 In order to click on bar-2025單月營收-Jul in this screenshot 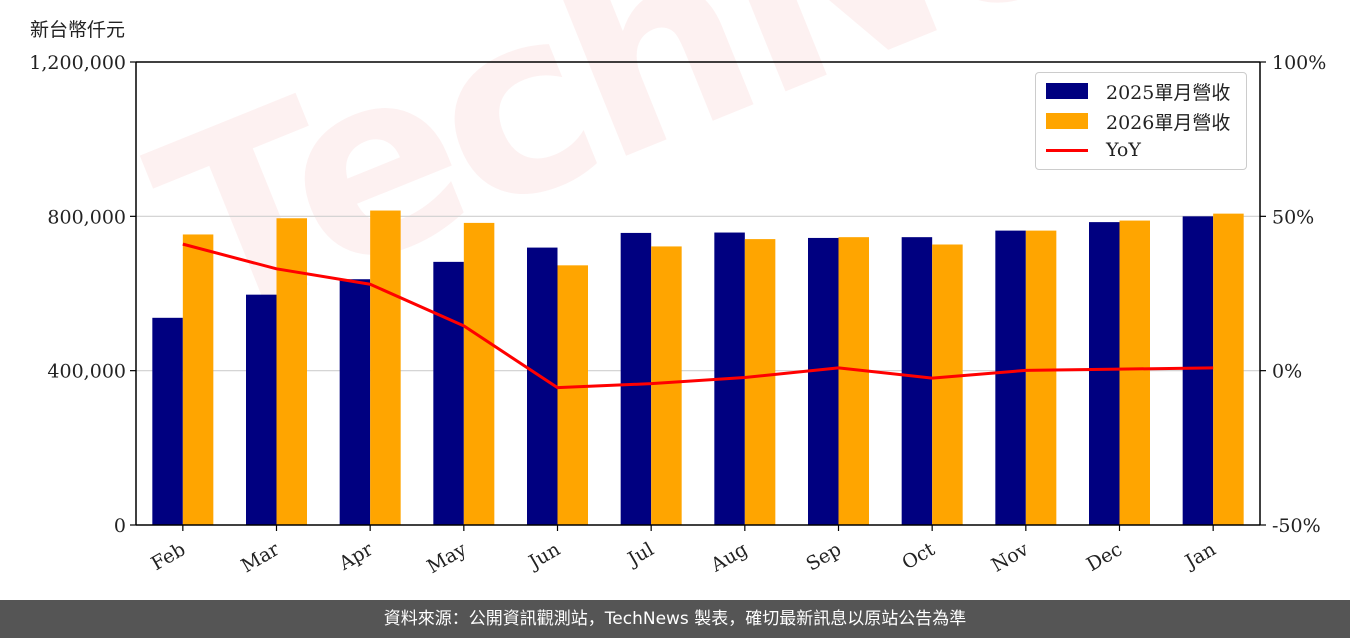, I will do `click(636, 378)`.